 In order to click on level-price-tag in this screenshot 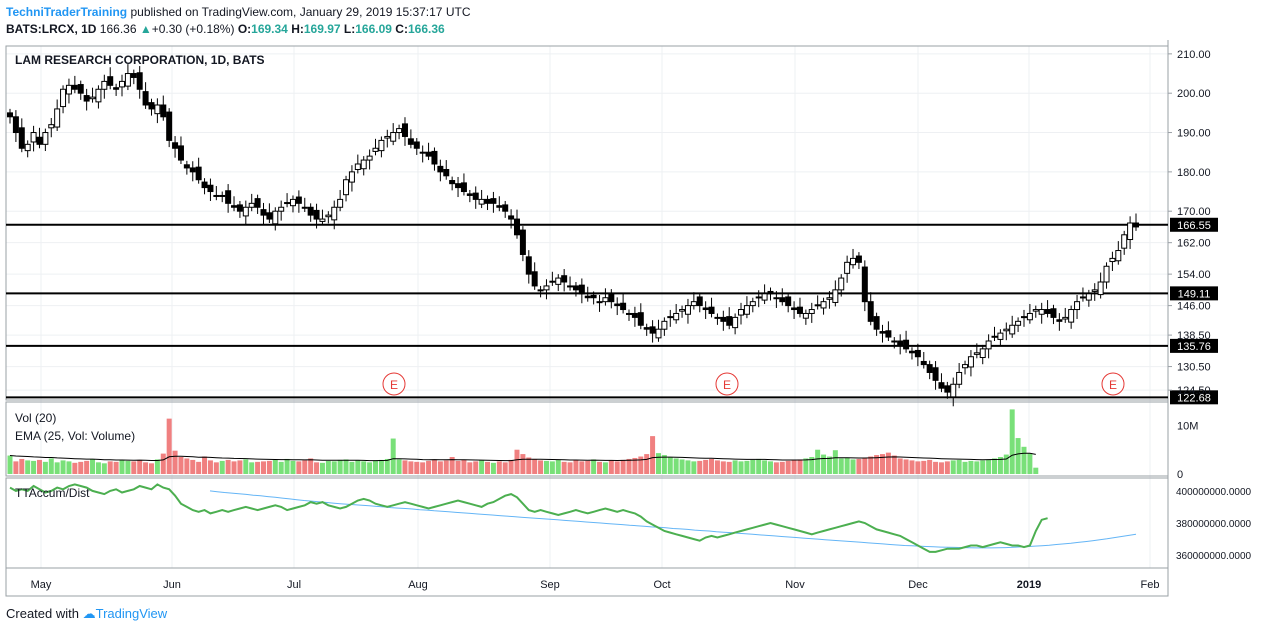, I will do `click(1194, 224)`.